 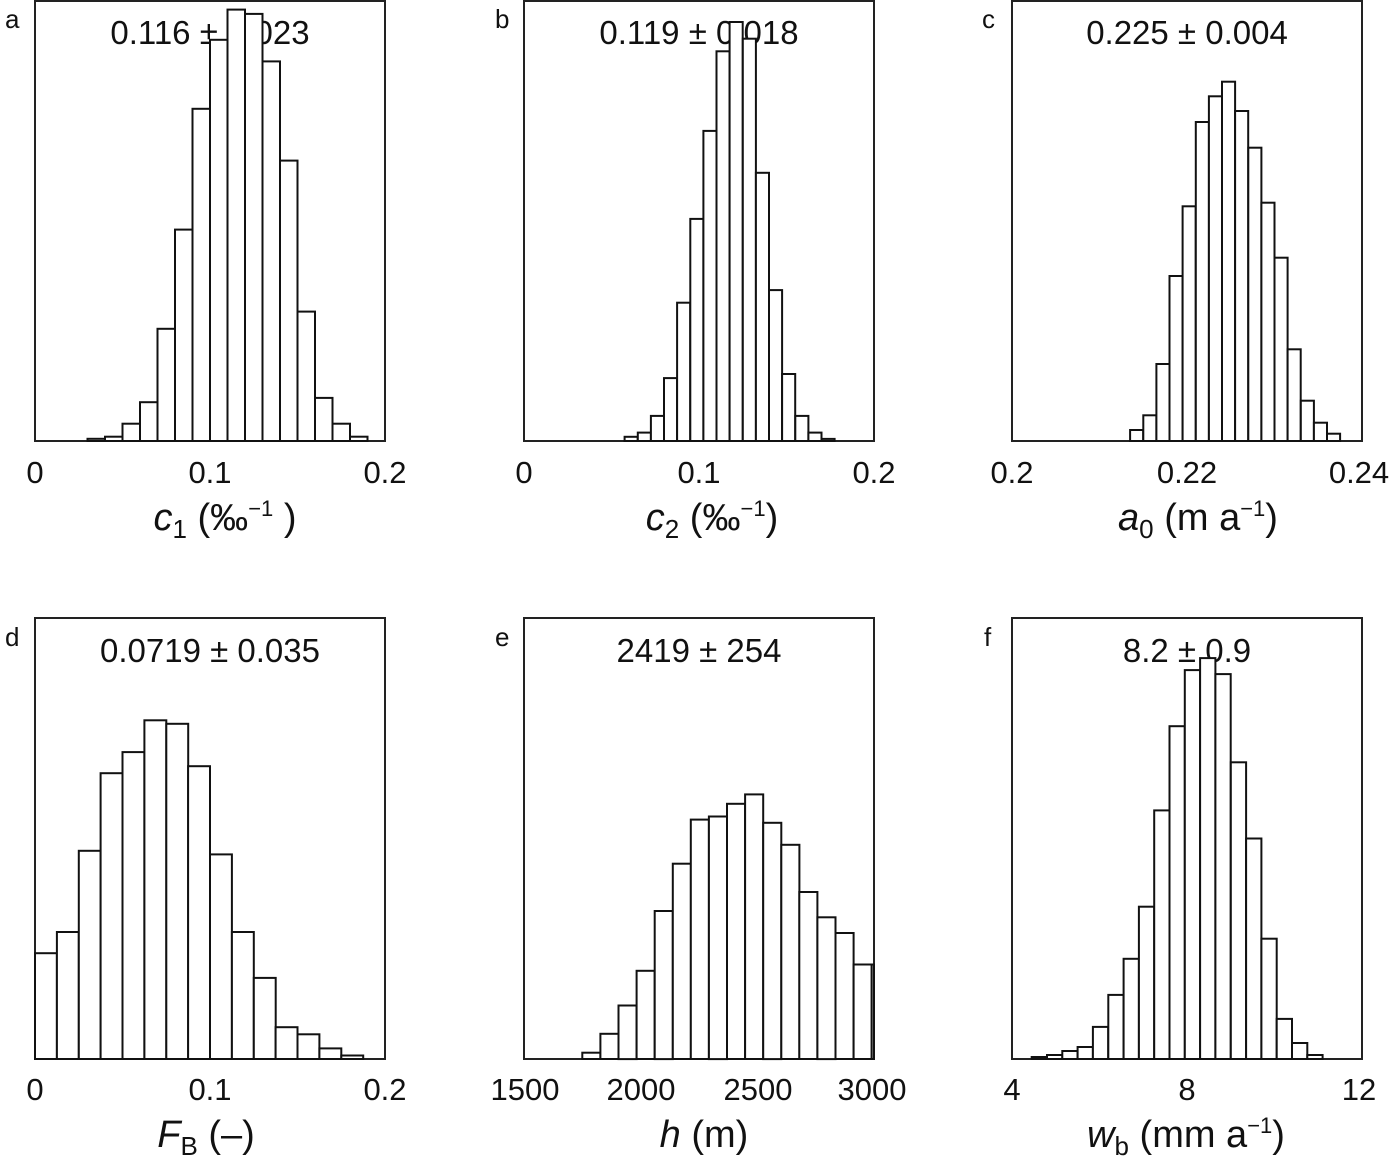 What do you see at coordinates (12, 19) in the screenshot?
I see `panel-letter-a: a` at bounding box center [12, 19].